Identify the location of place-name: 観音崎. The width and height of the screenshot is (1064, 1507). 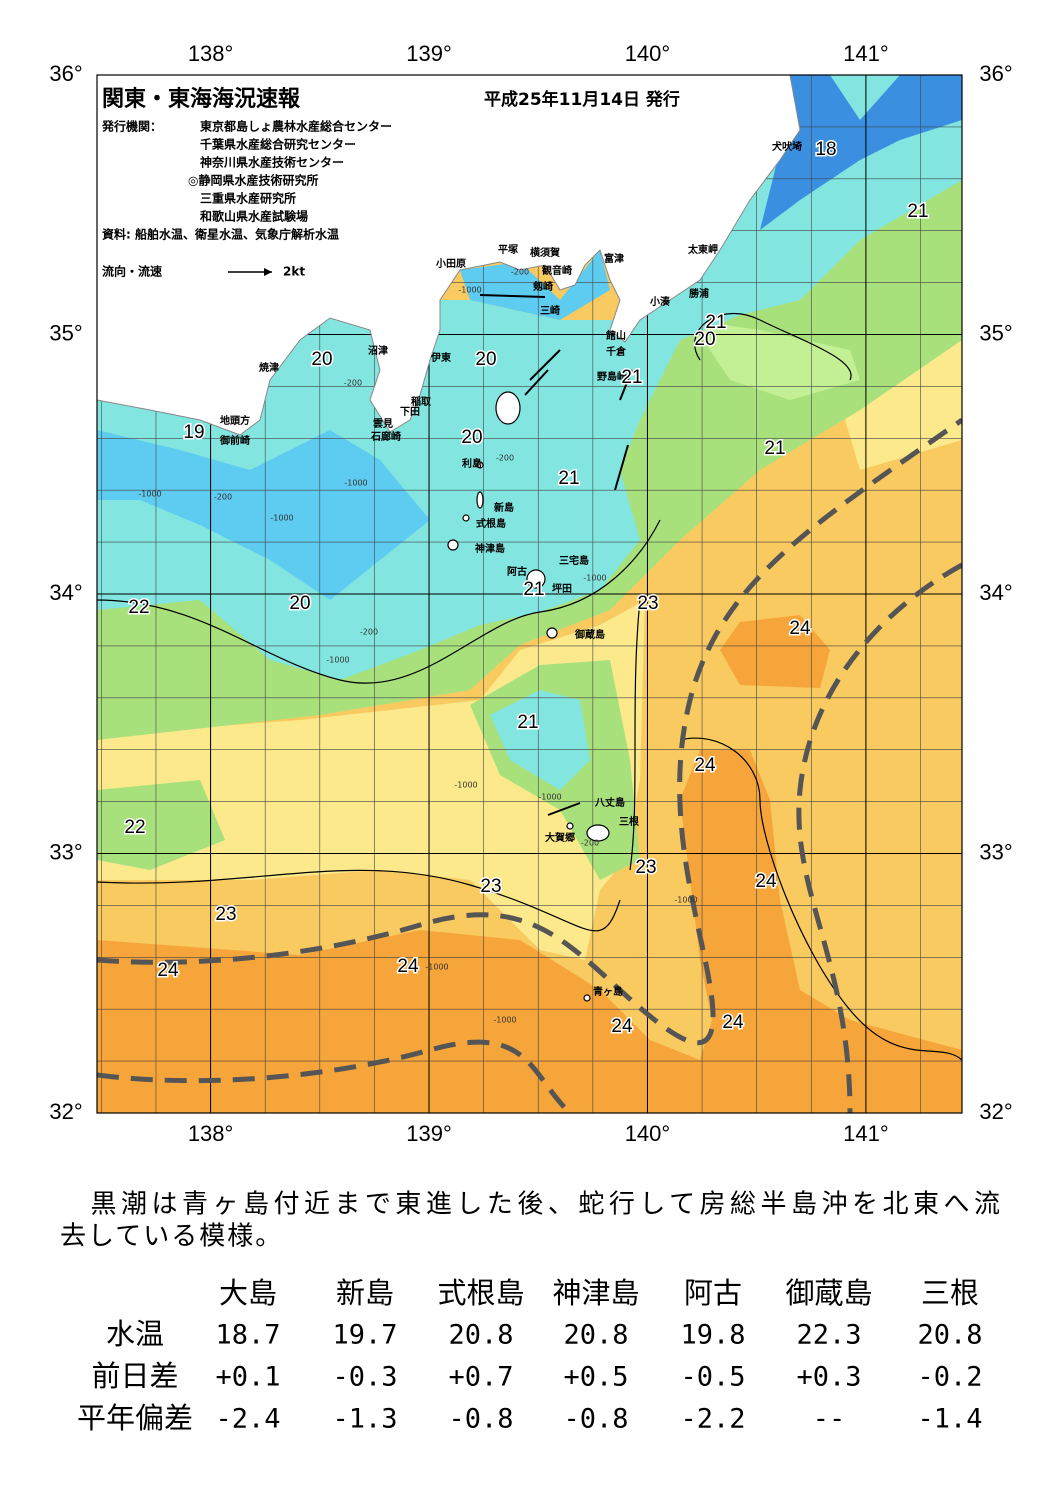
(557, 270).